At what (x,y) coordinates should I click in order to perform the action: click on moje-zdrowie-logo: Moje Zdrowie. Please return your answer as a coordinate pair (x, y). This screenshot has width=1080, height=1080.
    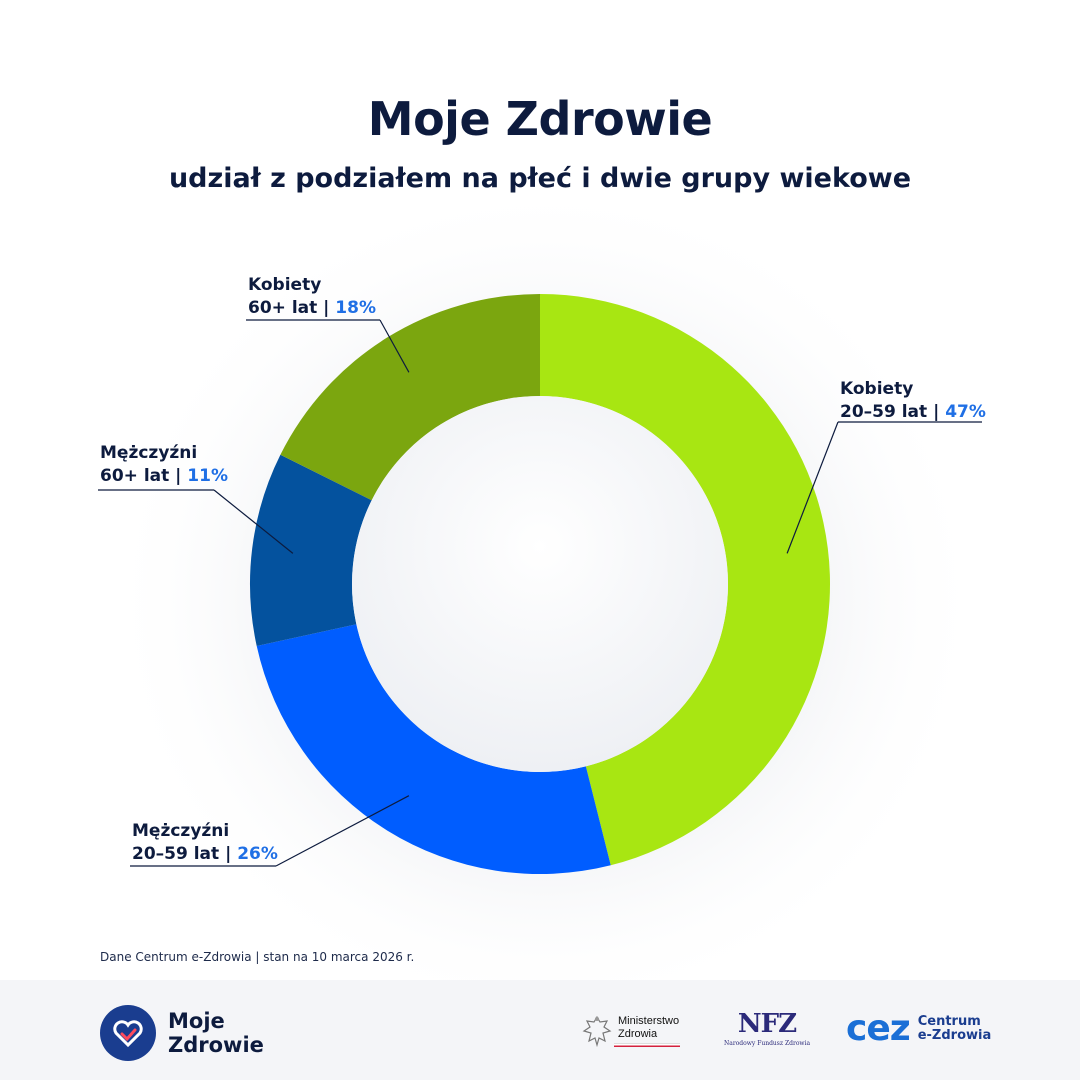
    Looking at the image, I should click on (182, 1033).